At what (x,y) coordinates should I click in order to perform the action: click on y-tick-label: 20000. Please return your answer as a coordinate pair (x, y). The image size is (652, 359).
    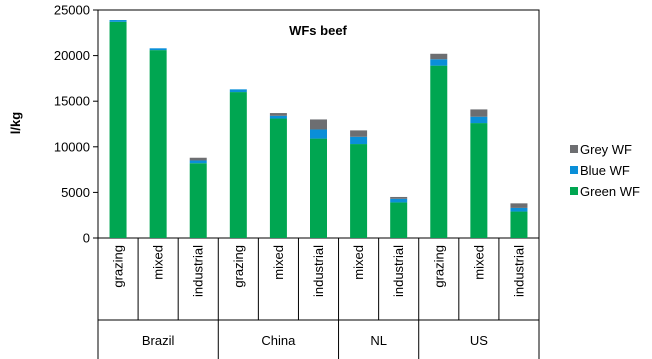
    Looking at the image, I should click on (72, 55).